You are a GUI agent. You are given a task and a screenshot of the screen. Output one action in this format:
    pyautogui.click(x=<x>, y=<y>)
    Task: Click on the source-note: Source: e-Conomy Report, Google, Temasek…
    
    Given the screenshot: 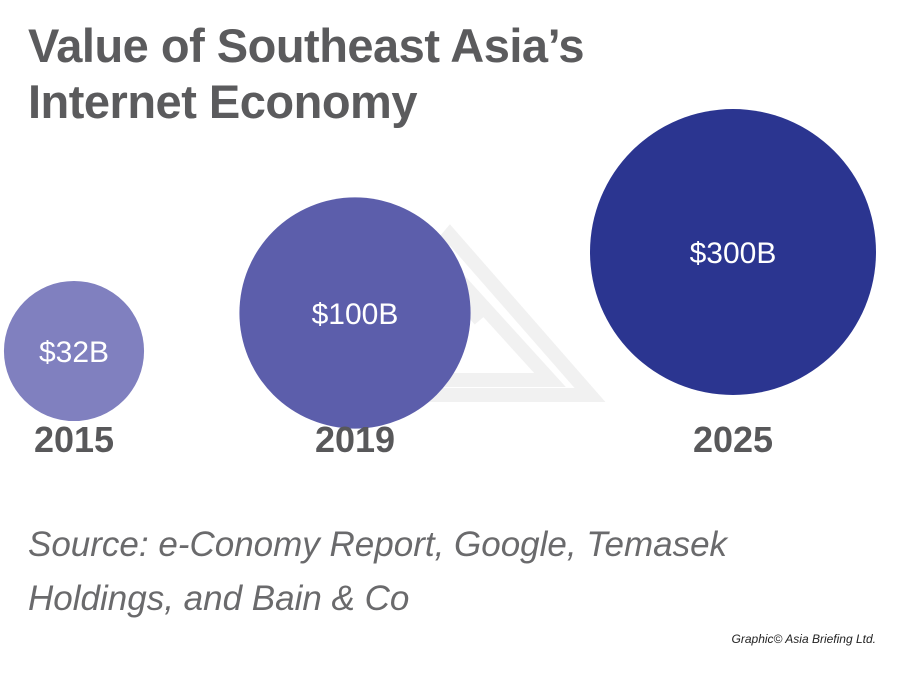 What is the action you would take?
    pyautogui.click(x=378, y=571)
    